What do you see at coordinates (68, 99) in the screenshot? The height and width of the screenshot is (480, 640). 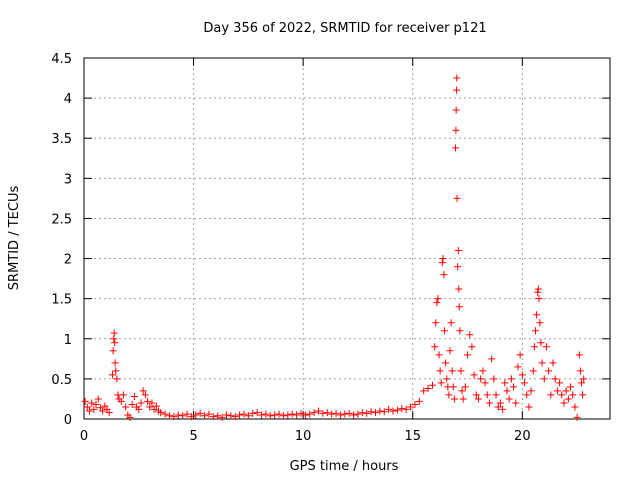 I see `y-tick-label: 4` at bounding box center [68, 99].